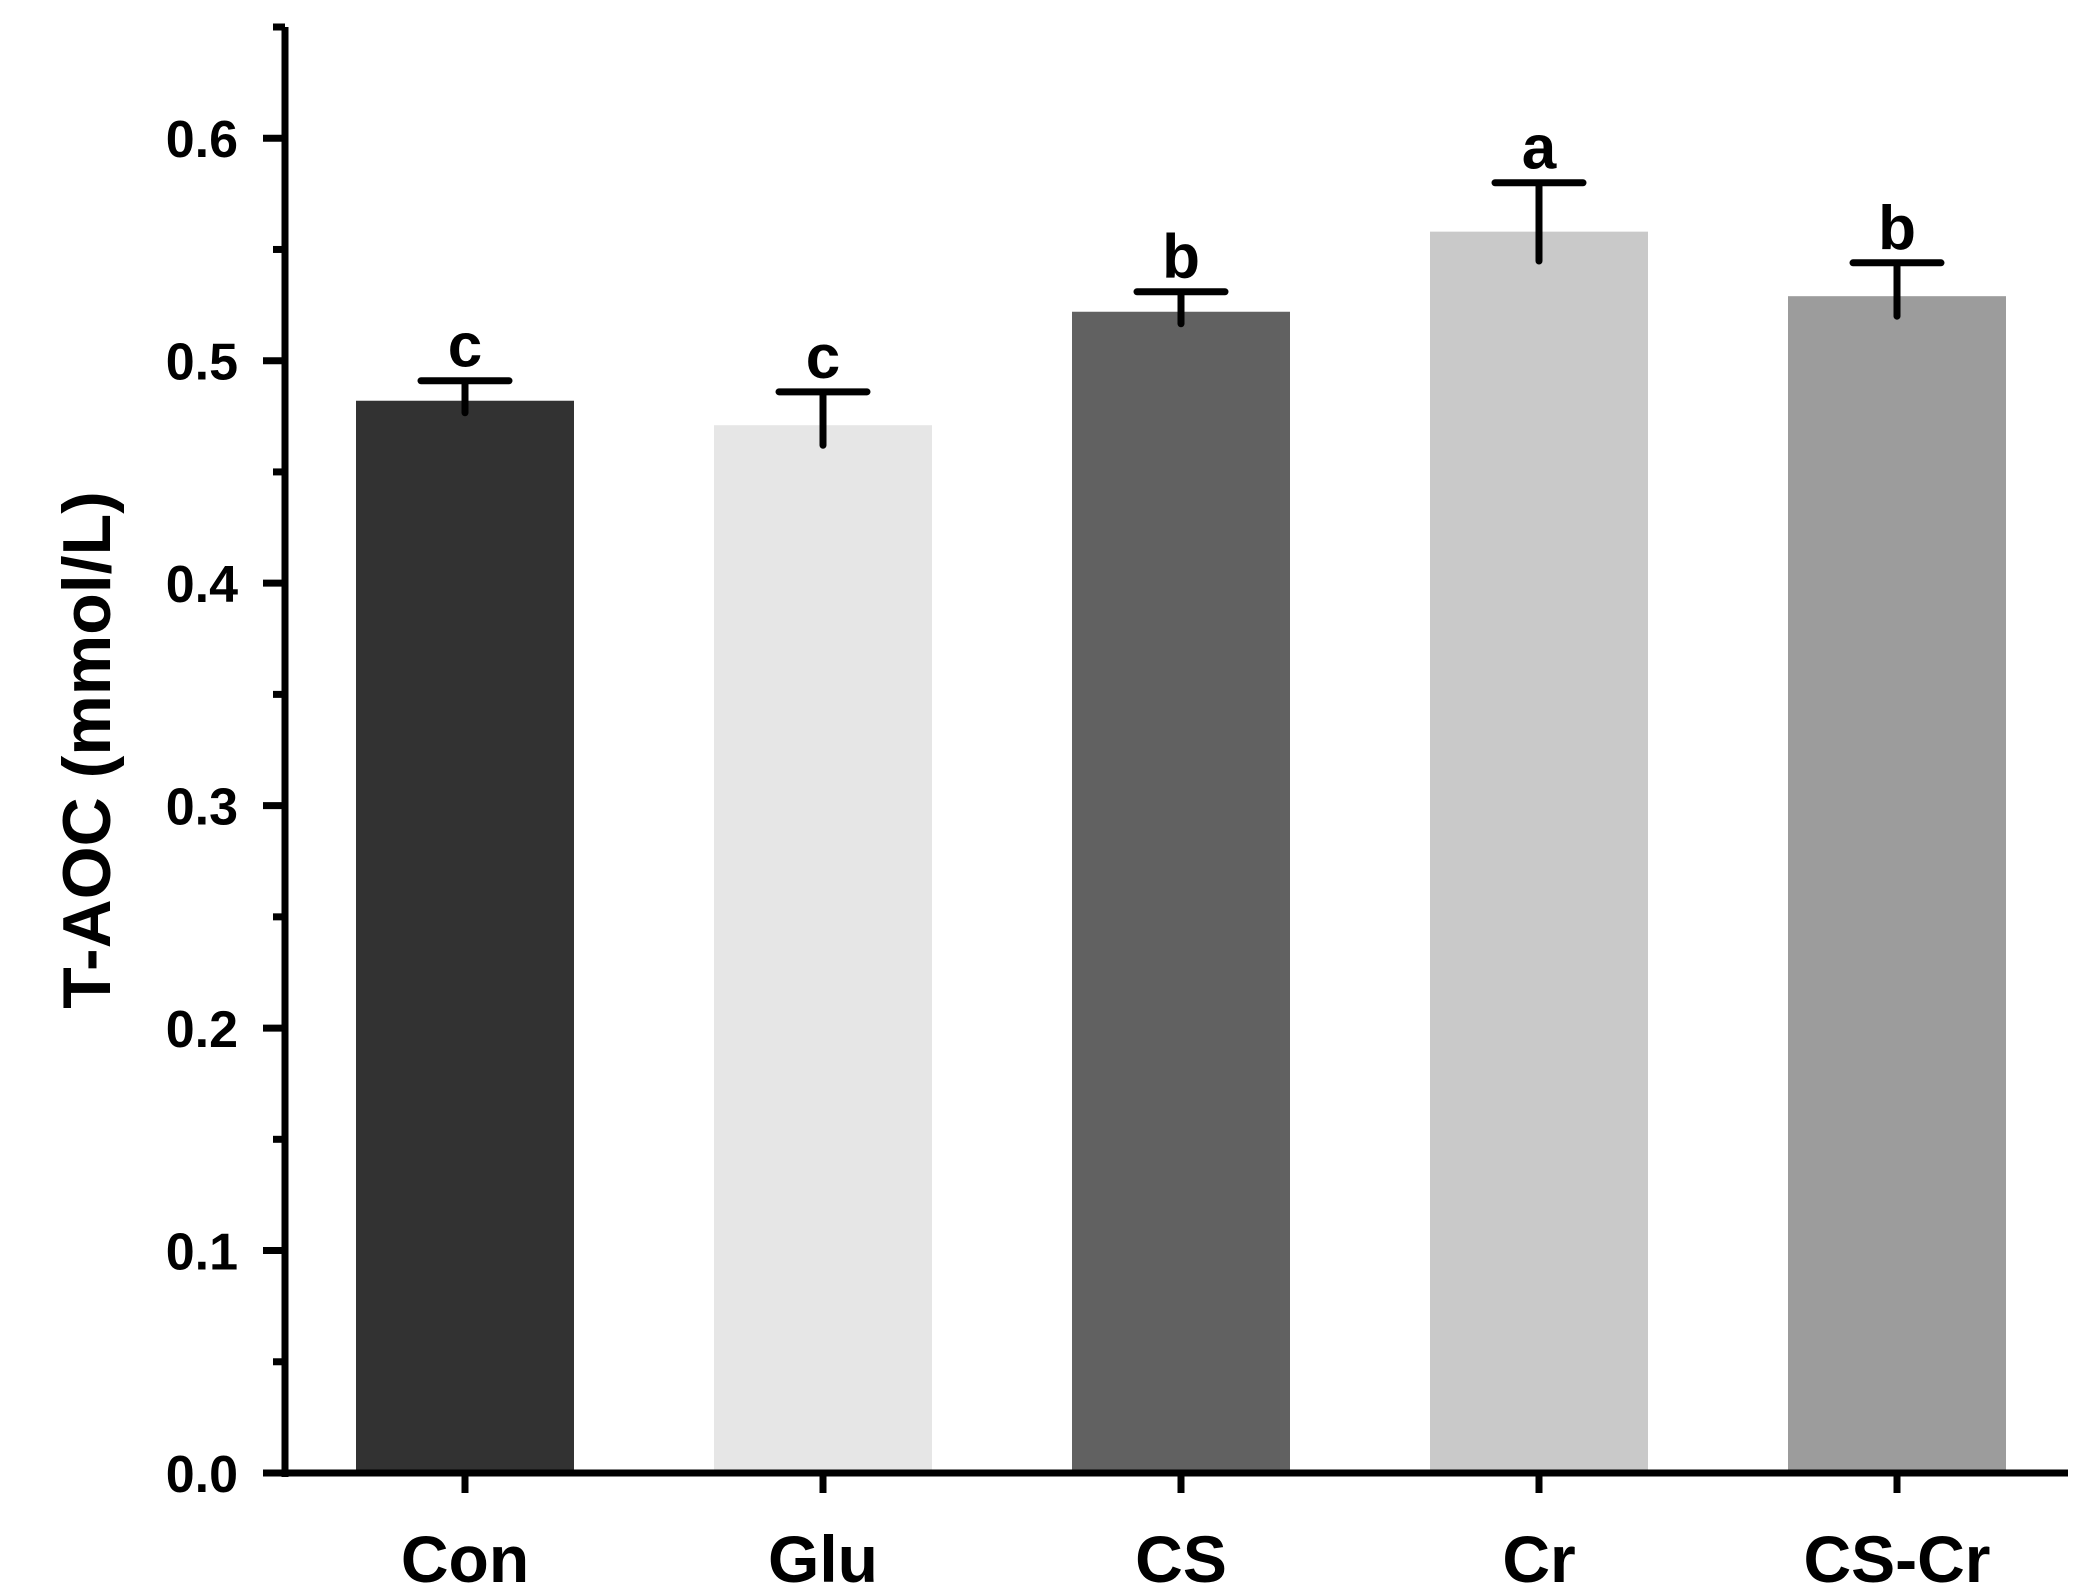  I want to click on y-tick-label: 0.0, so click(202, 1475).